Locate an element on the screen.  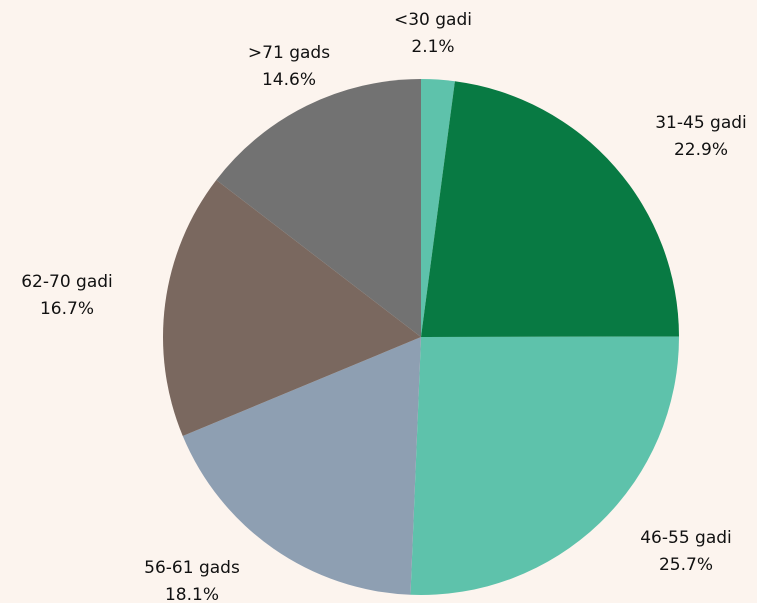
slice-category-label: 56-61 gads is located at coordinates (192, 568).